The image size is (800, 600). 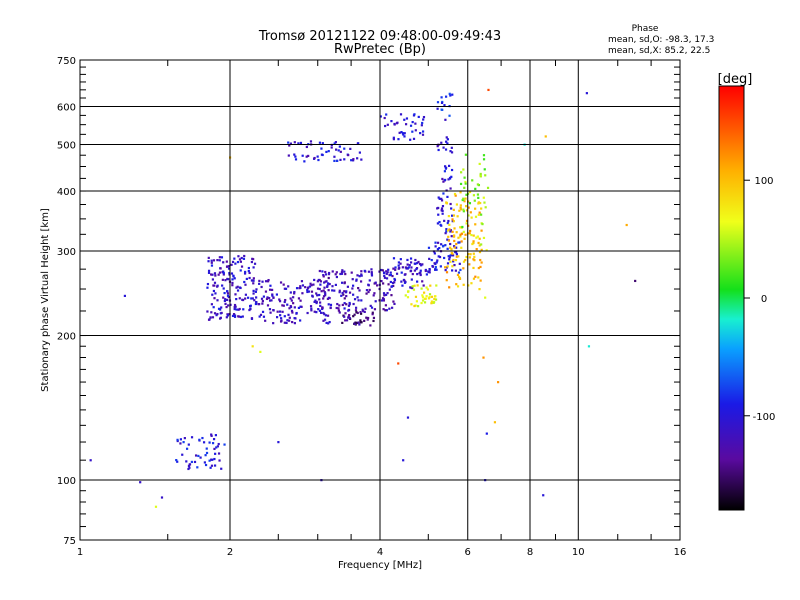 I want to click on y-axis-label: Stationary phase Virtual Height [km], so click(x=45, y=300).